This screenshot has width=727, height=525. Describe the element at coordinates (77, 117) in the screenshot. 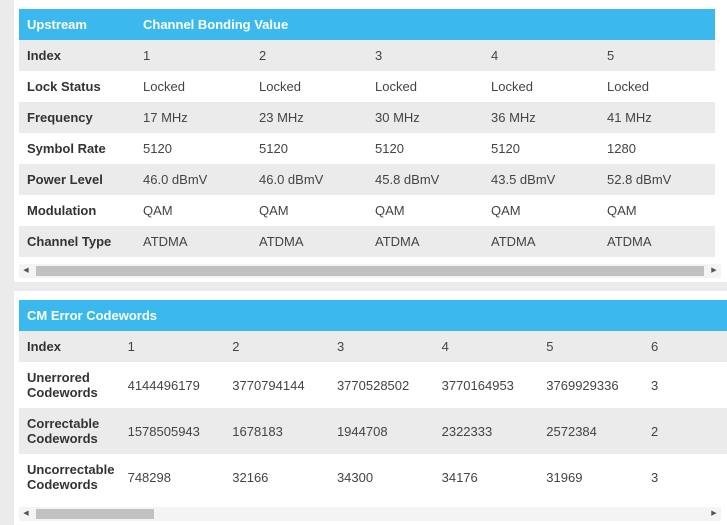

I see `row-label: Frequency` at that location.